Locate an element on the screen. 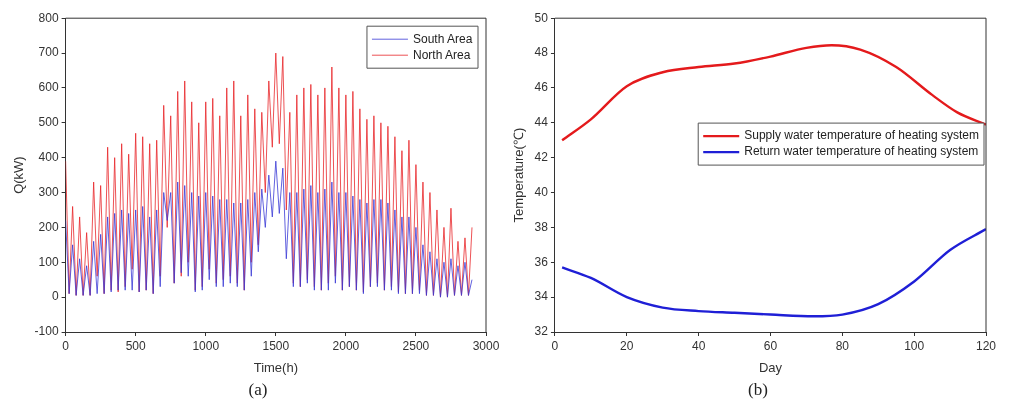 This screenshot has height=415, width=1017. x-tick-label: 3000 is located at coordinates (486, 345).